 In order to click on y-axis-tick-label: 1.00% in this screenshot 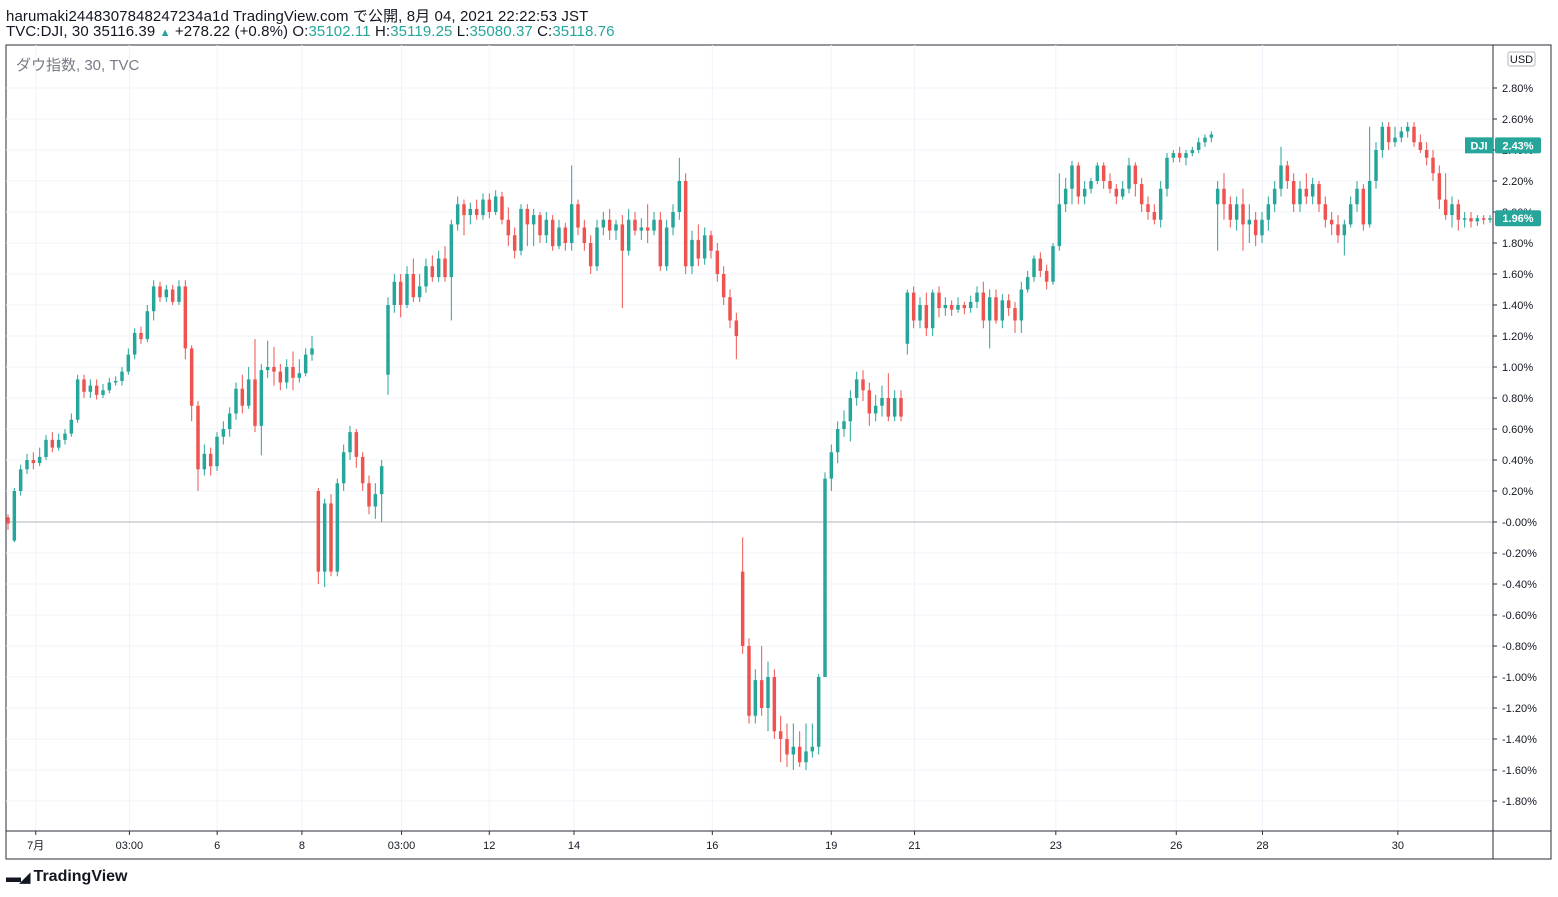, I will do `click(1517, 368)`.